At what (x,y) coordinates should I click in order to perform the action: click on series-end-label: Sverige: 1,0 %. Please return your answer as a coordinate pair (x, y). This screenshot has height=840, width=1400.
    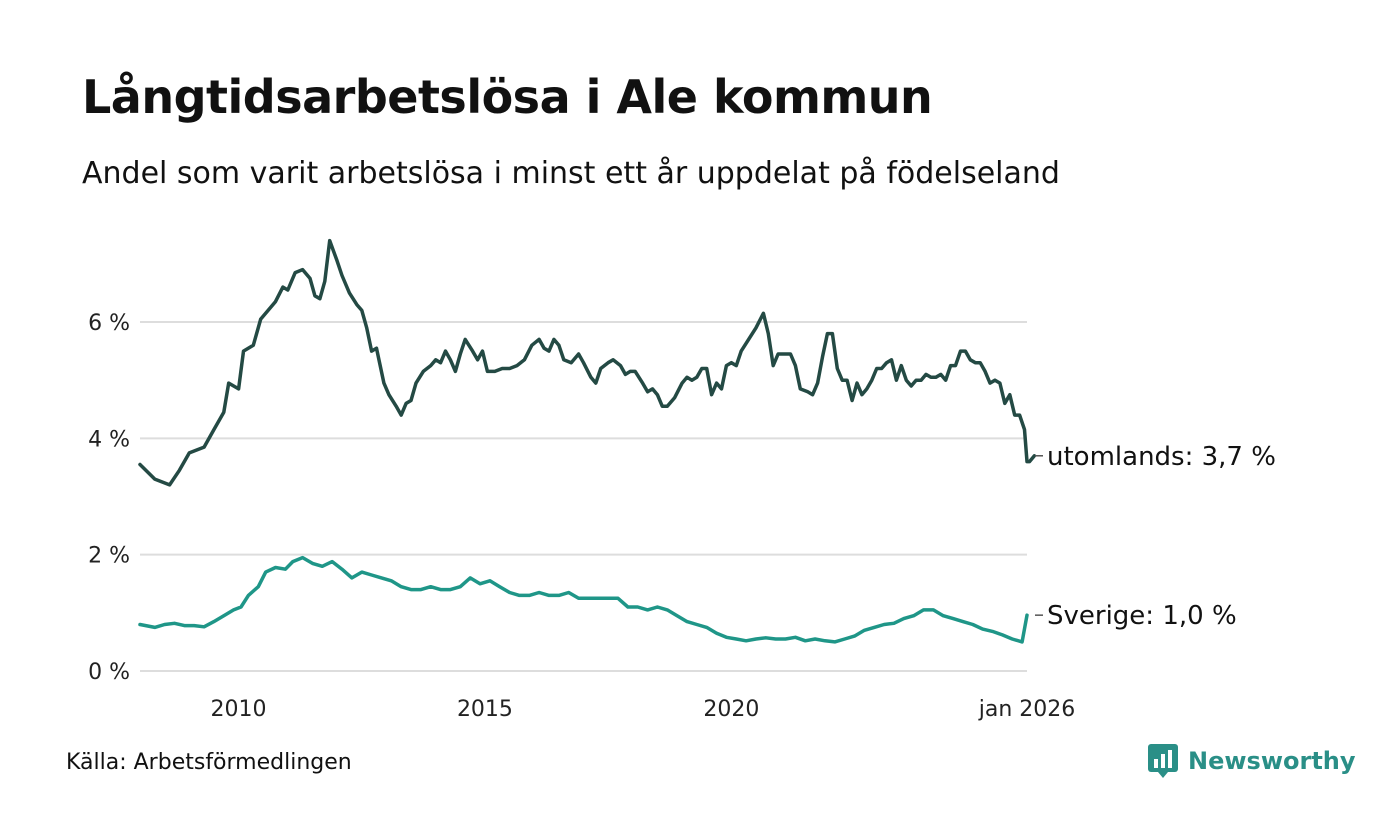
    Looking at the image, I should click on (1142, 616).